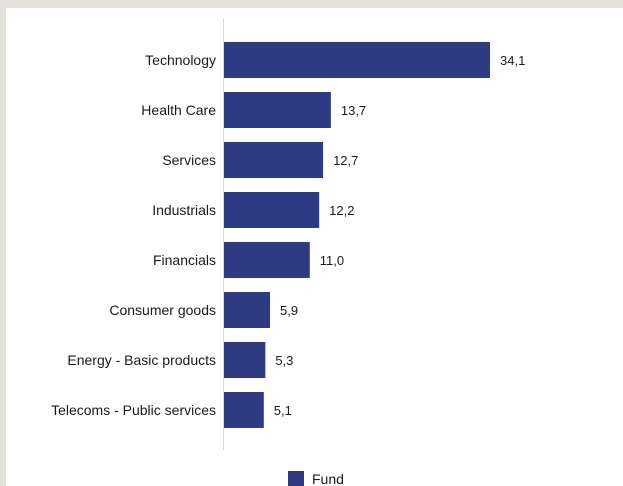 This screenshot has height=486, width=623. What do you see at coordinates (133, 410) in the screenshot?
I see `category-label-7: Telecoms - Public services` at bounding box center [133, 410].